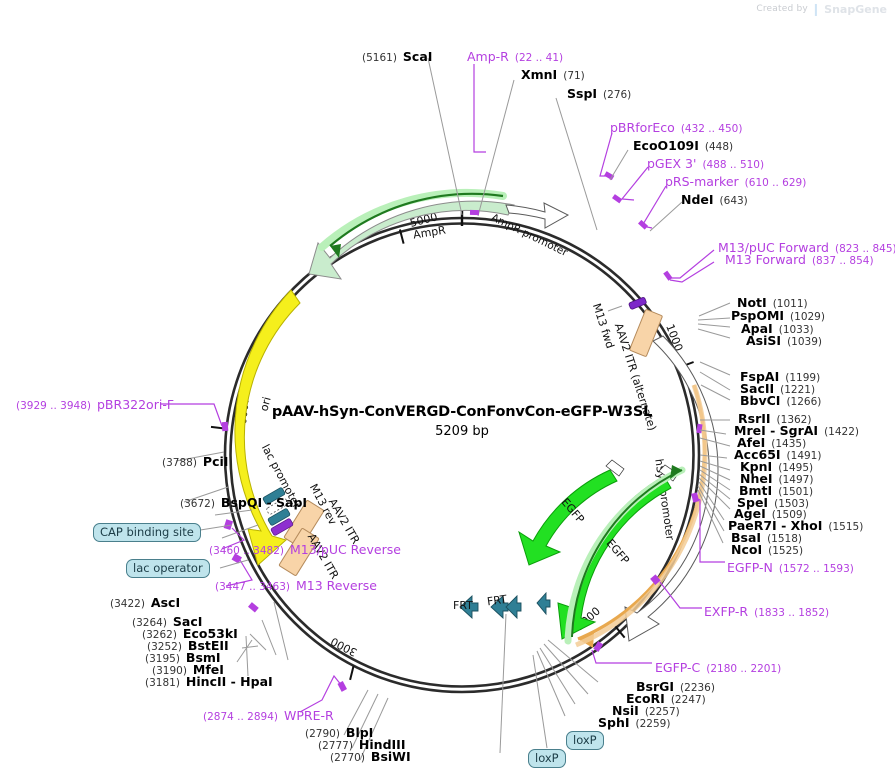 This screenshot has height=773, width=895. Describe the element at coordinates (190, 633) in the screenshot. I see `label-eco53ki: (3262) Eco53kI` at that location.